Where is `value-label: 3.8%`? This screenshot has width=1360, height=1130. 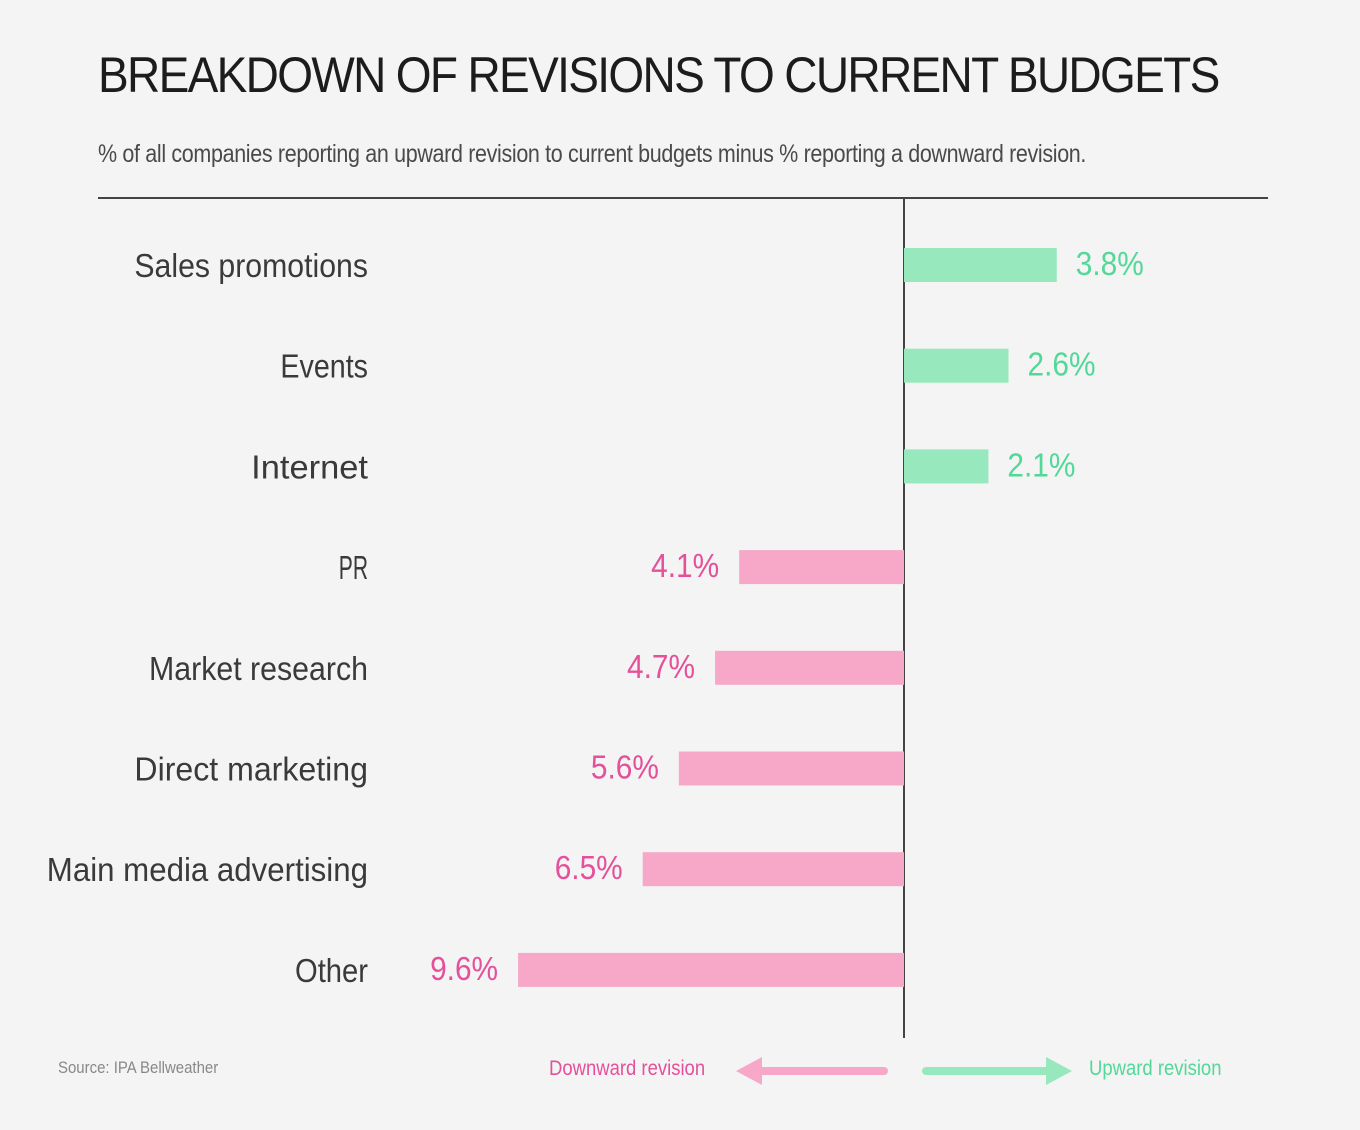 value-label: 3.8% is located at coordinates (1110, 263).